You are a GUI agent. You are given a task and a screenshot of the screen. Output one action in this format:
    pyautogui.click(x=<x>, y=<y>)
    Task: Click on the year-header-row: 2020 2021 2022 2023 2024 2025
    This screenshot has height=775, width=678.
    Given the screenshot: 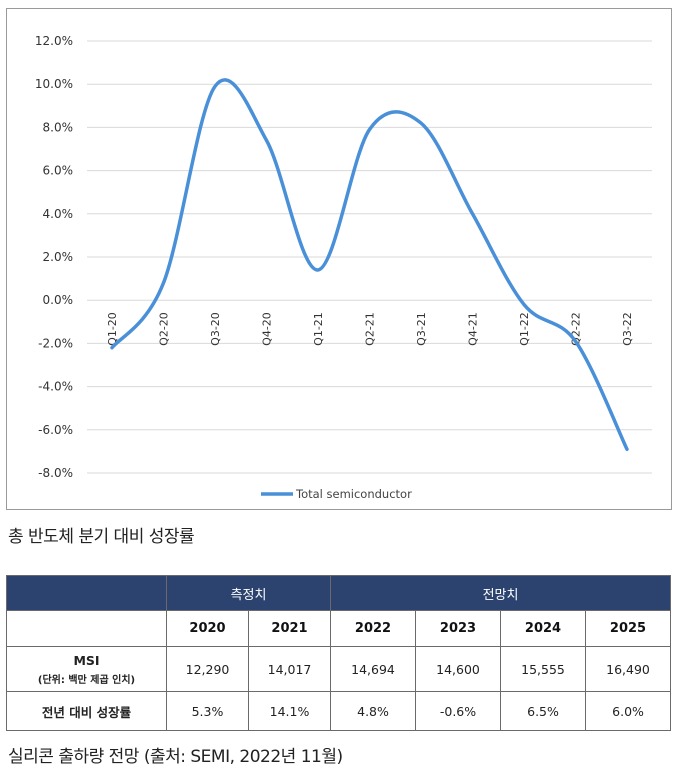 What is the action you would take?
    pyautogui.click(x=339, y=628)
    